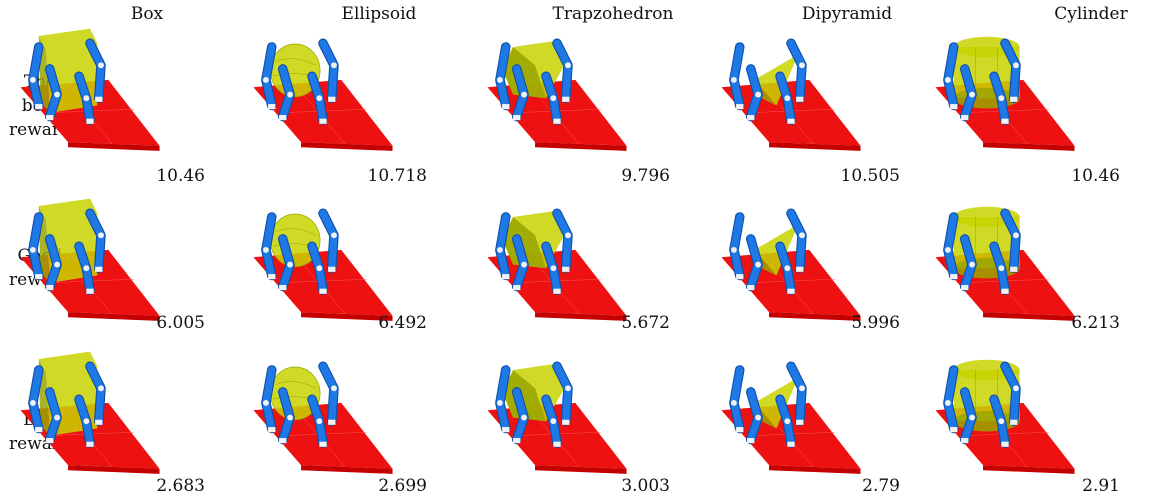 This screenshot has height=501, width=1165. What do you see at coordinates (613, 14) in the screenshot?
I see `column-header-trapzohedron: Trapzohedron` at bounding box center [613, 14].